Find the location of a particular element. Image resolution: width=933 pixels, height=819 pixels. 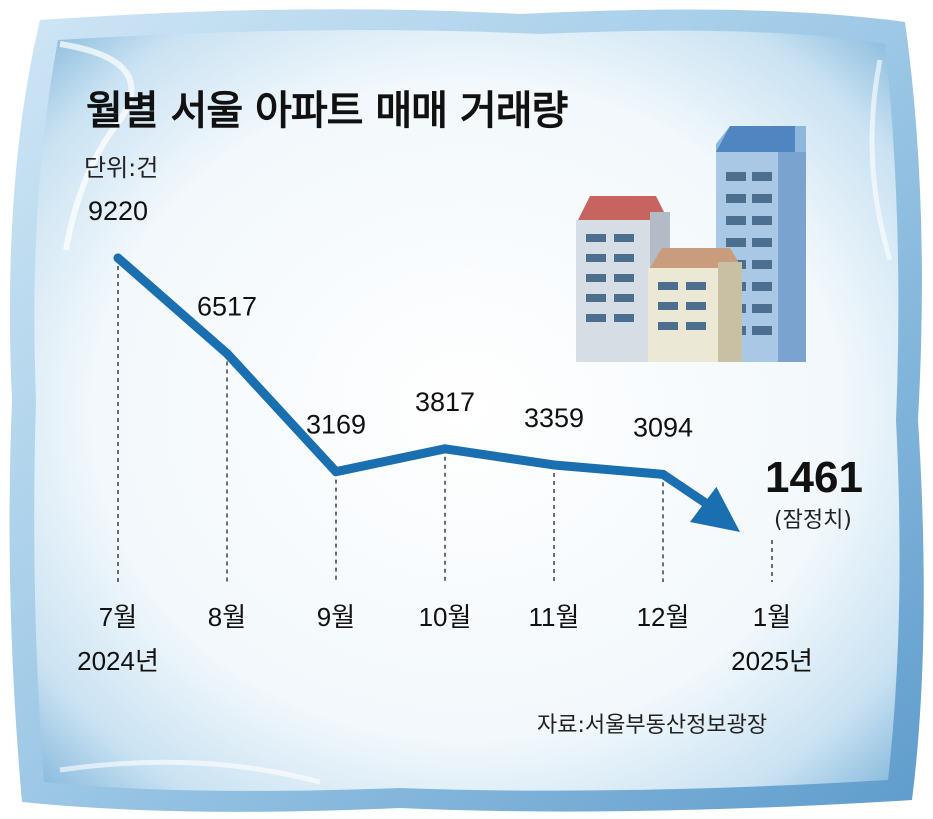

value-label: 9220 is located at coordinates (118, 211).